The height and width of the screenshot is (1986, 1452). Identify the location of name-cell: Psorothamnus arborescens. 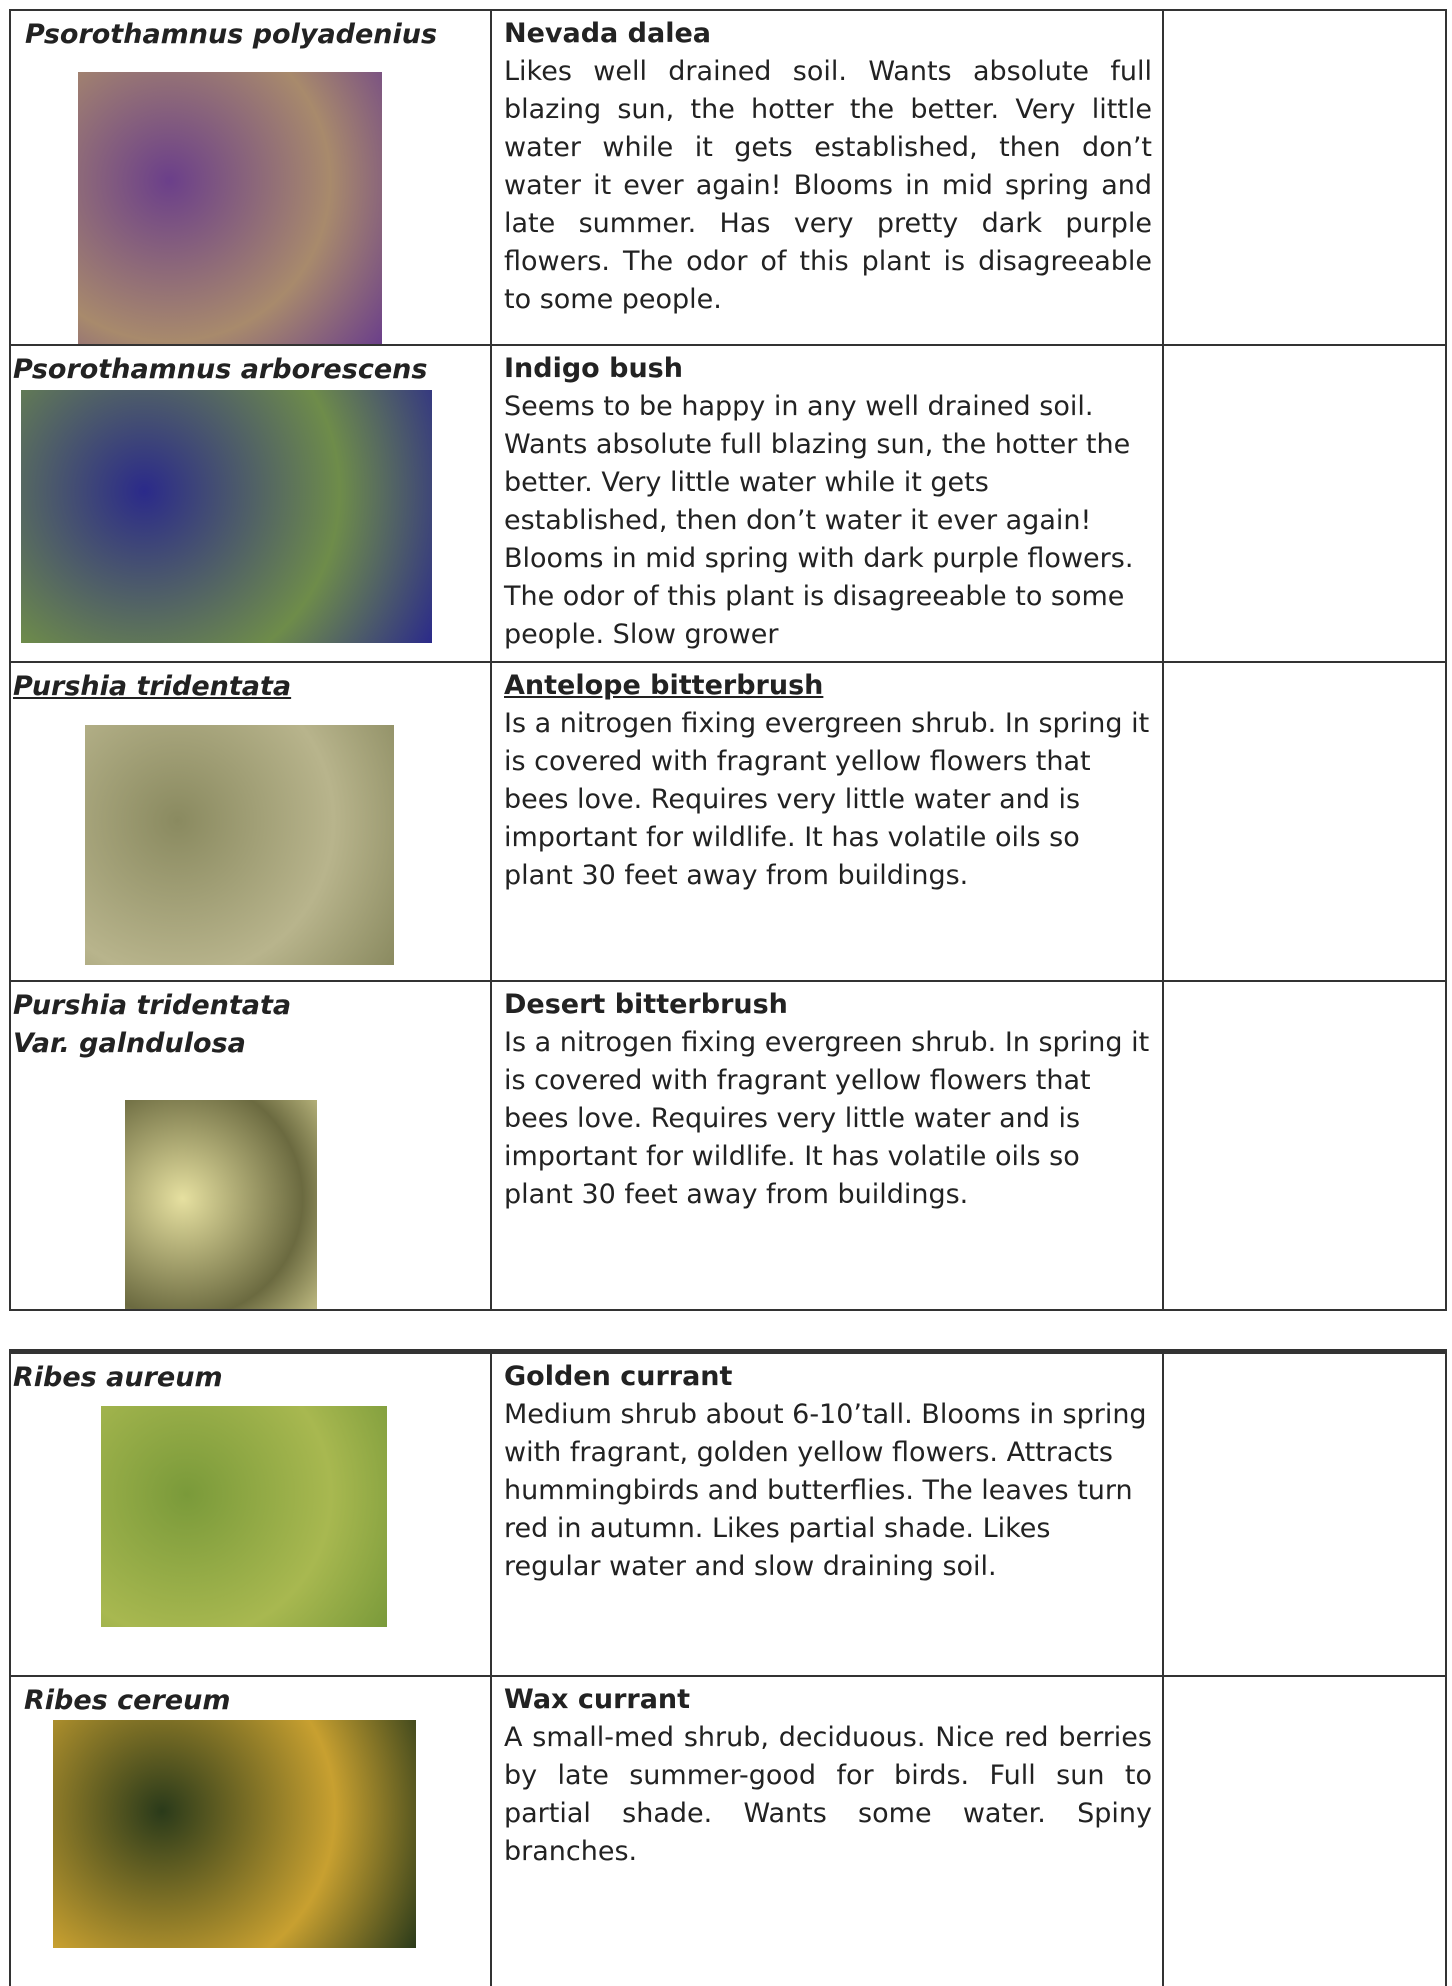
(250, 503).